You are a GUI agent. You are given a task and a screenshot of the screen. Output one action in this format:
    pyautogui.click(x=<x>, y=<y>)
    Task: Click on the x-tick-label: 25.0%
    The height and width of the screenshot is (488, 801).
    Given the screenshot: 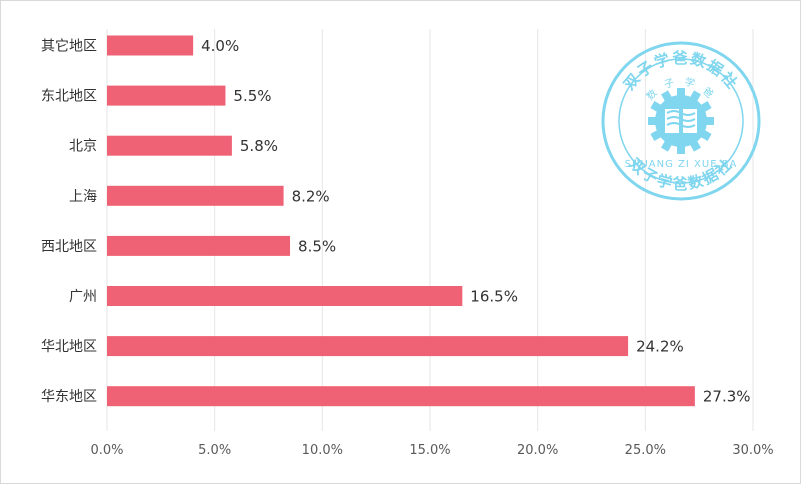 What is the action you would take?
    pyautogui.click(x=645, y=450)
    